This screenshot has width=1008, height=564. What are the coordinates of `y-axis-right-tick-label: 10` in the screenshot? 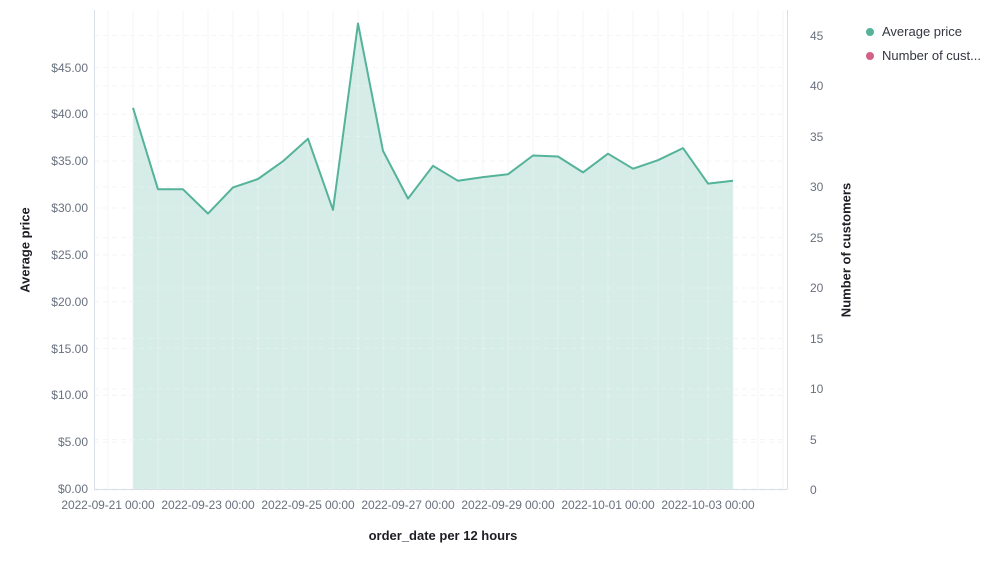 It's located at (817, 389).